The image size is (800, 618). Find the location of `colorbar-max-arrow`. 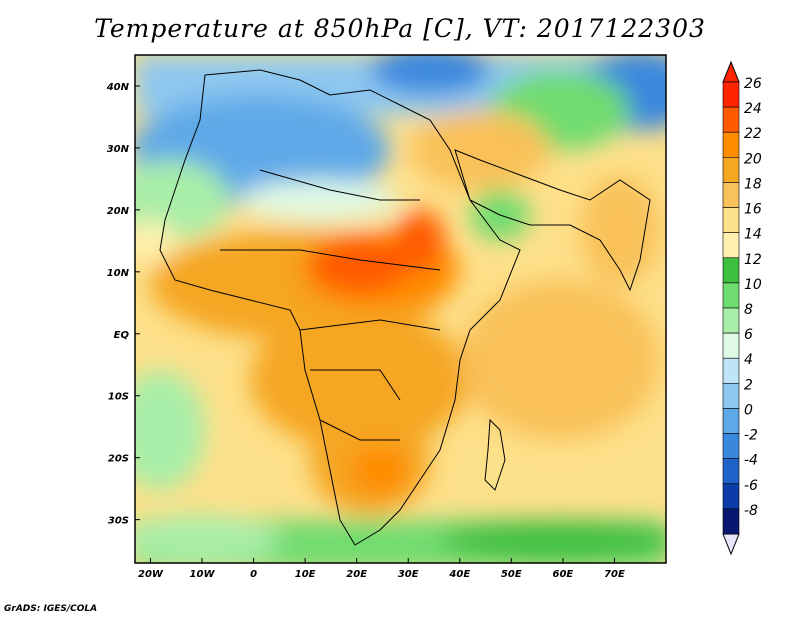

colorbar-max-arrow is located at coordinates (731, 71).